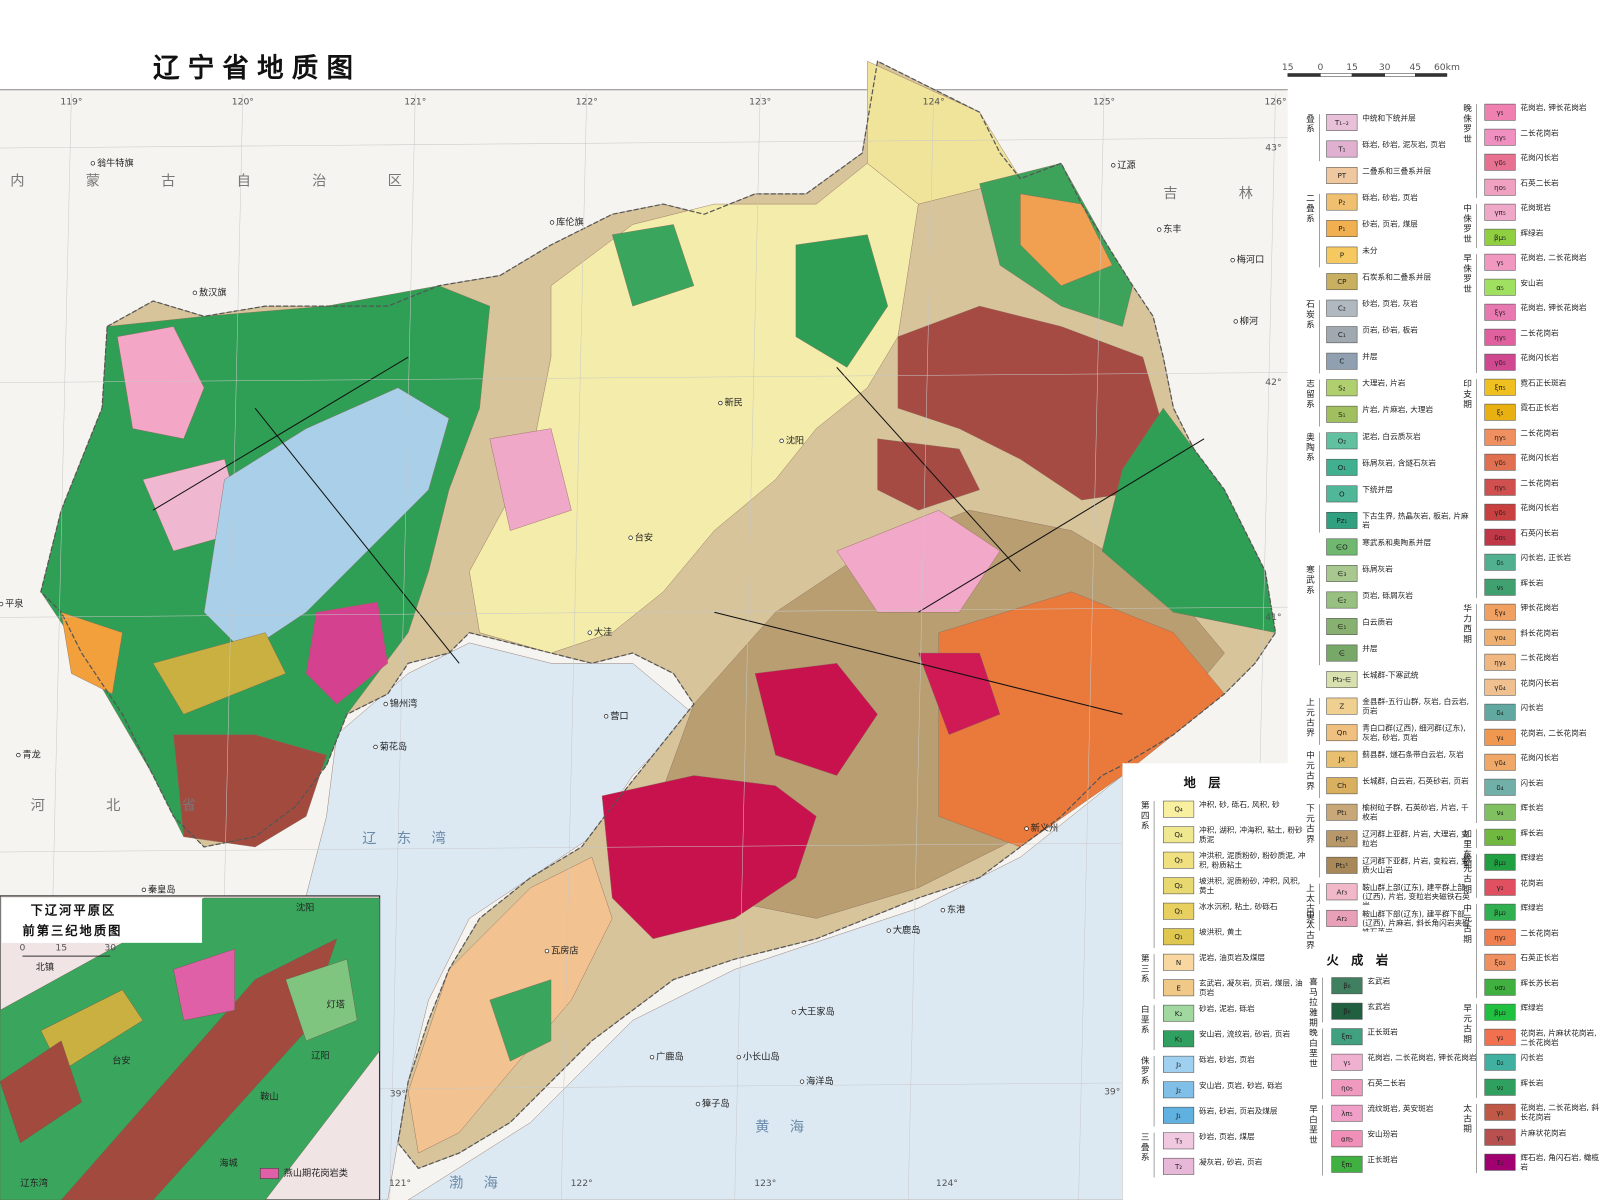 The height and width of the screenshot is (1200, 1600). I want to click on legend-description: 正长斑岩, so click(1382, 1160).